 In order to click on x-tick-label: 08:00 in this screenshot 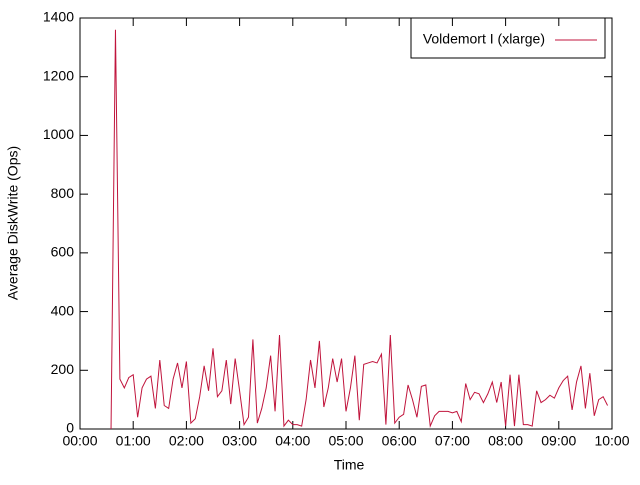, I will do `click(505, 441)`.